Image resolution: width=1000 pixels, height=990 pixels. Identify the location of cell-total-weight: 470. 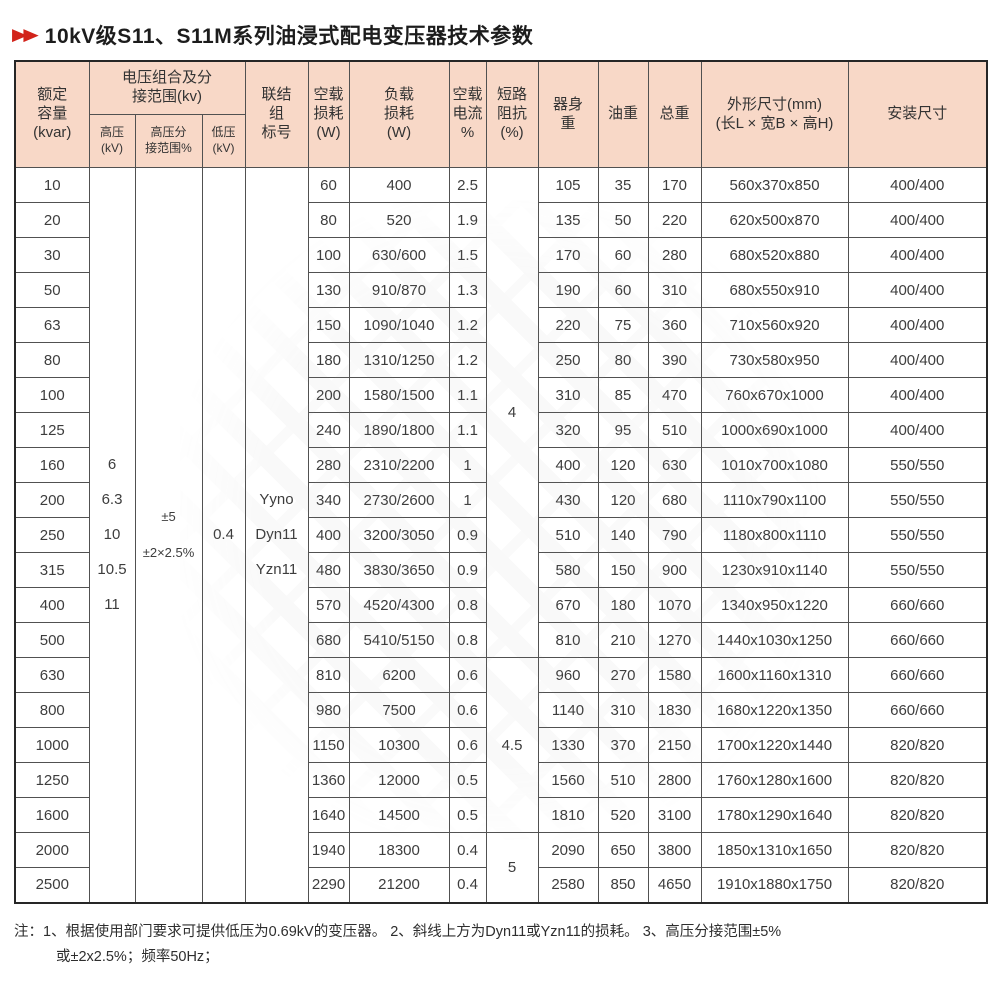
(674, 395).